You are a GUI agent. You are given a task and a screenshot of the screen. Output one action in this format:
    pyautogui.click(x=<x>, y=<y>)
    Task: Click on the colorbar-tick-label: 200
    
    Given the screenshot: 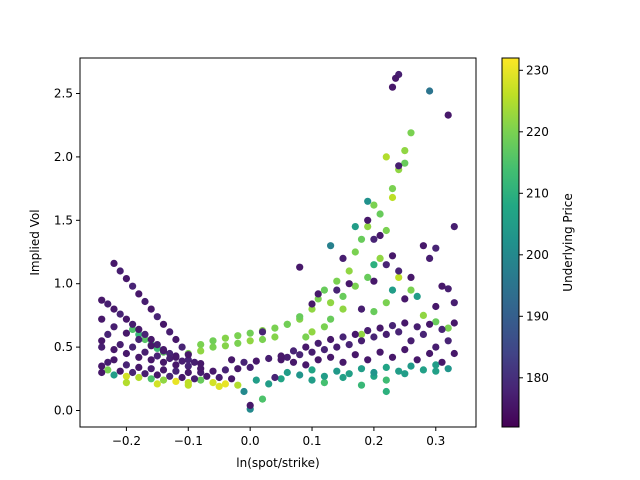 What is the action you would take?
    pyautogui.click(x=537, y=255)
    